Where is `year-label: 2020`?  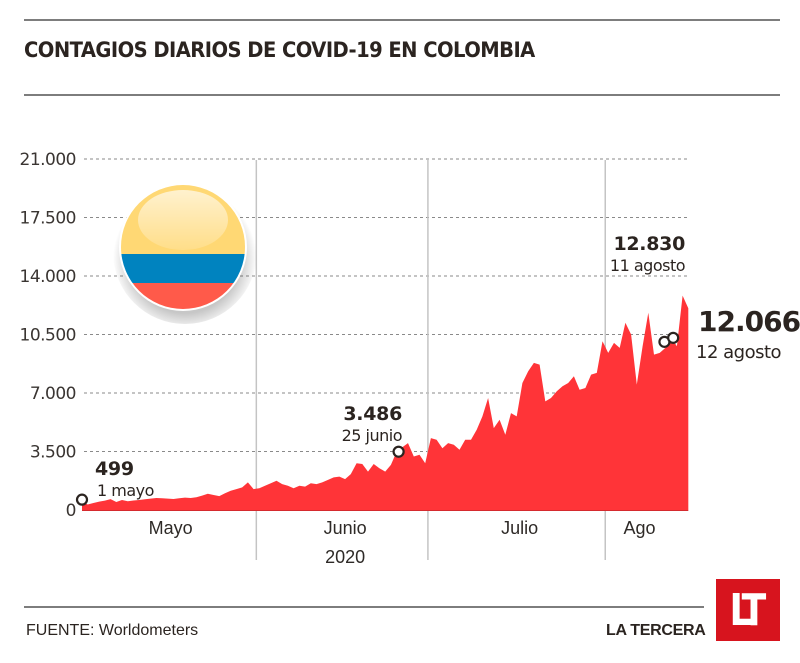
year-label: 2020 is located at coordinates (345, 557).